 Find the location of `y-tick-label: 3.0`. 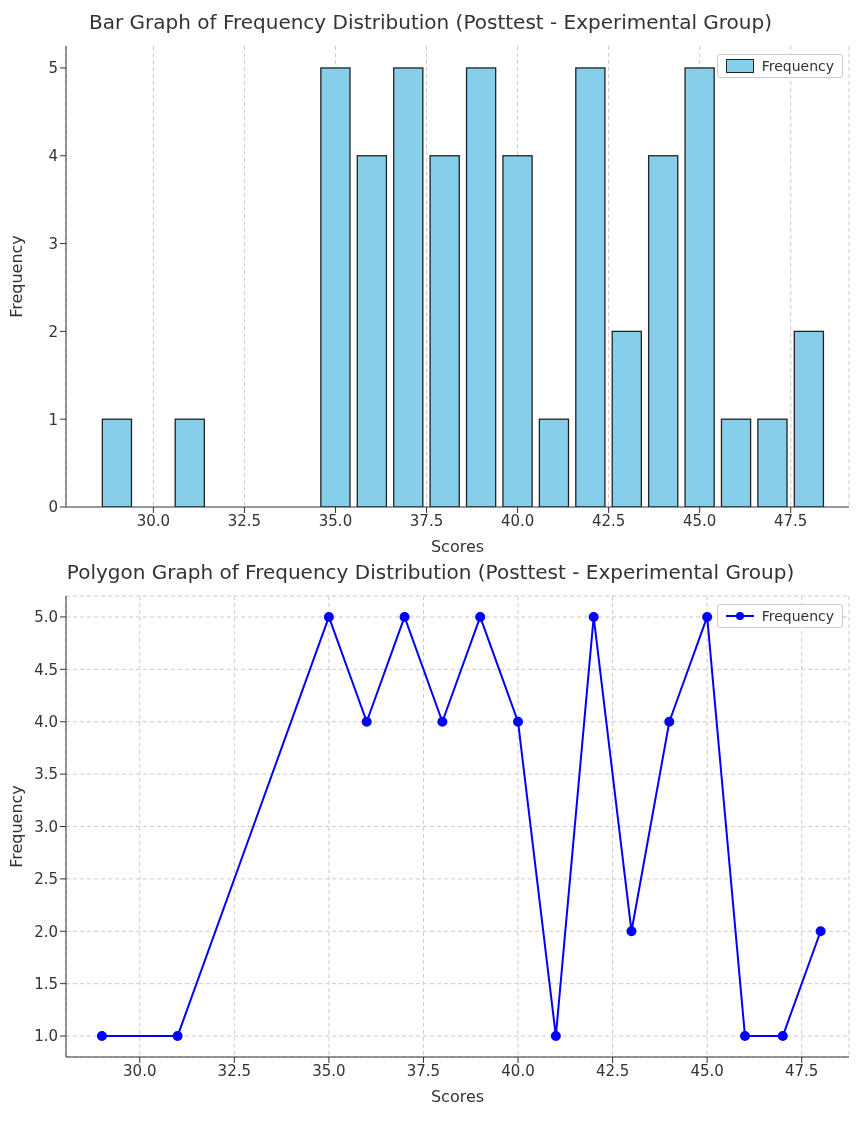

y-tick-label: 3.0 is located at coordinates (46, 826).